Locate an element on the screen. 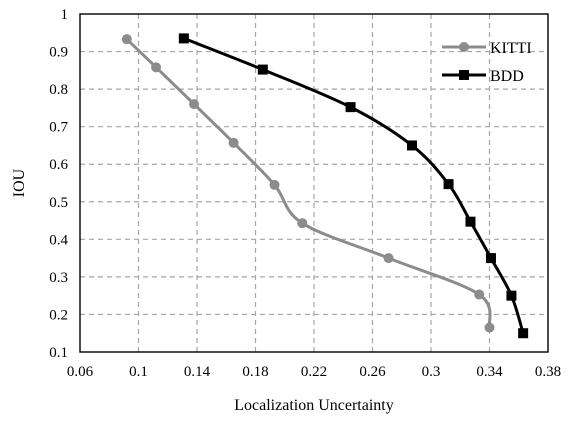  x-axis-label: Localization Uncertainty is located at coordinates (313, 405).